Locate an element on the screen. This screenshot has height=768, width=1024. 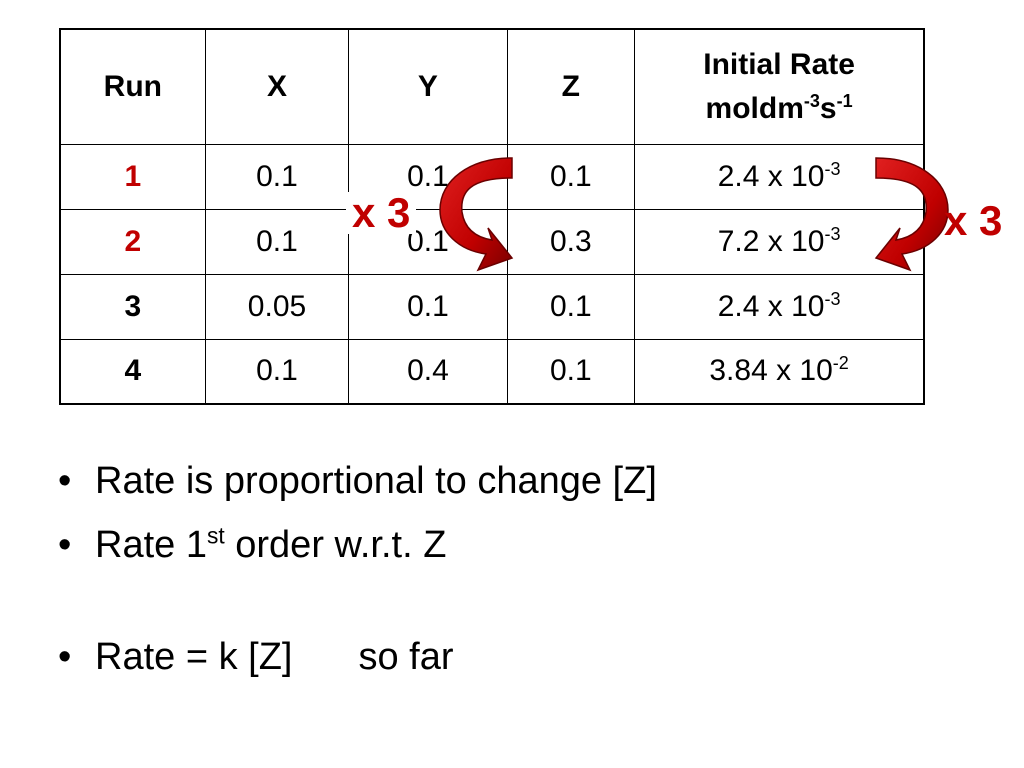
header-rate-units: moldm-3s-1 is located at coordinates (779, 107).